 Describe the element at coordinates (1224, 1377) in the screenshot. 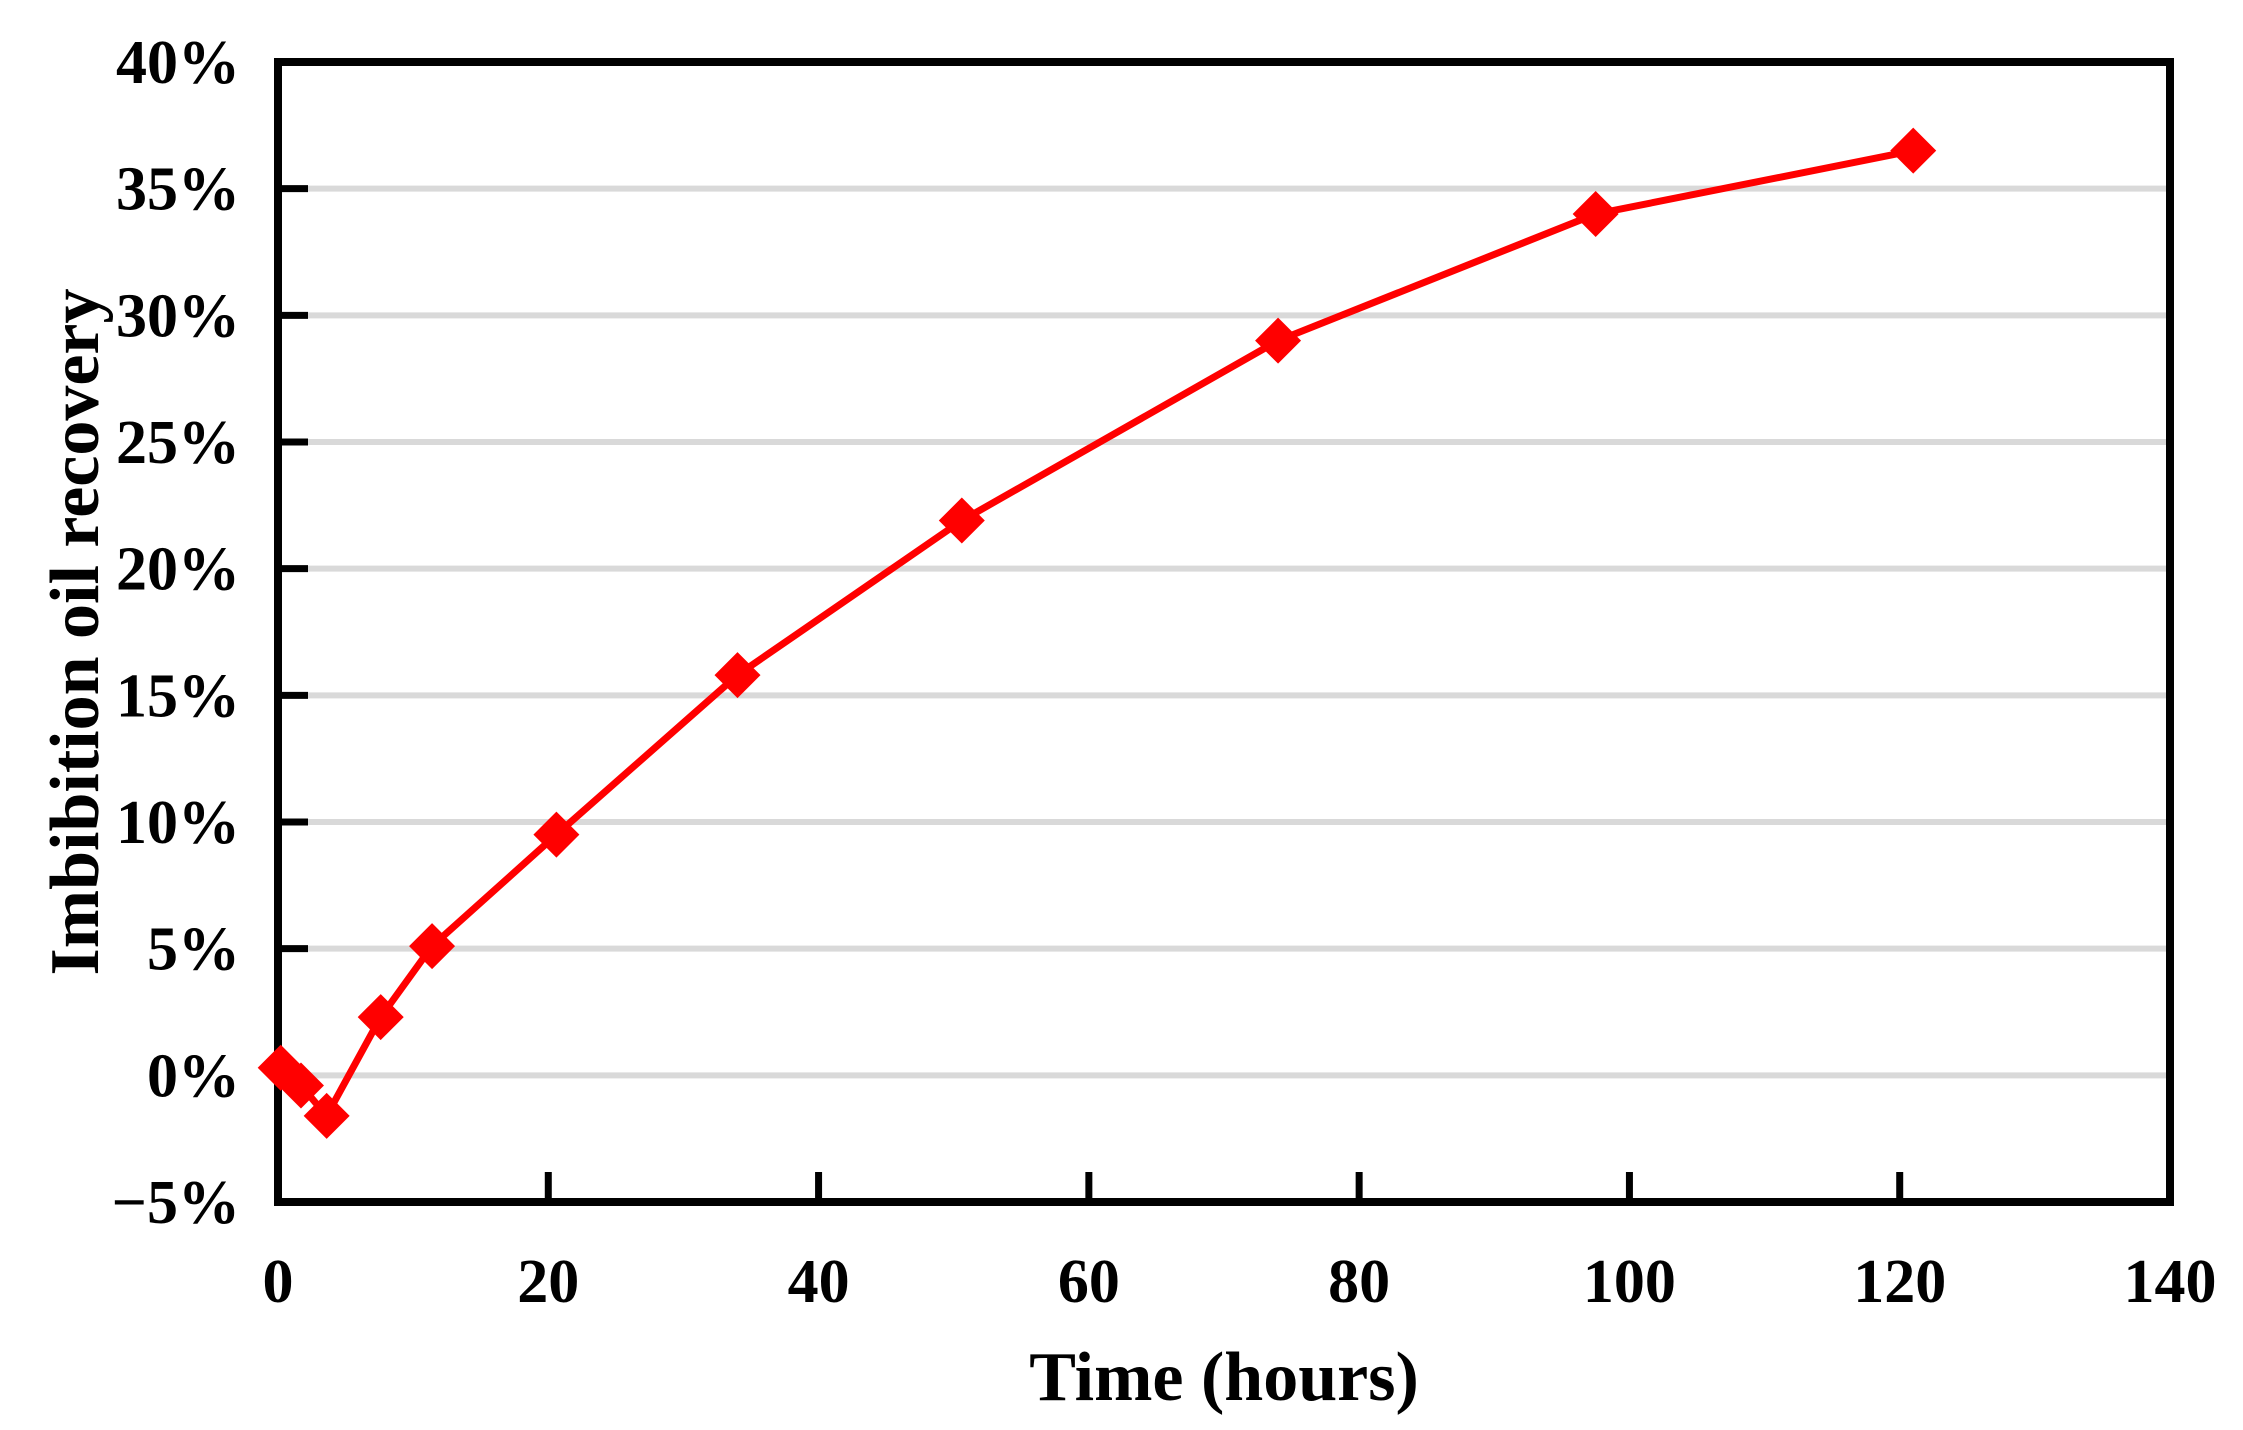

I see `x-axis-title: Time (hours)` at that location.